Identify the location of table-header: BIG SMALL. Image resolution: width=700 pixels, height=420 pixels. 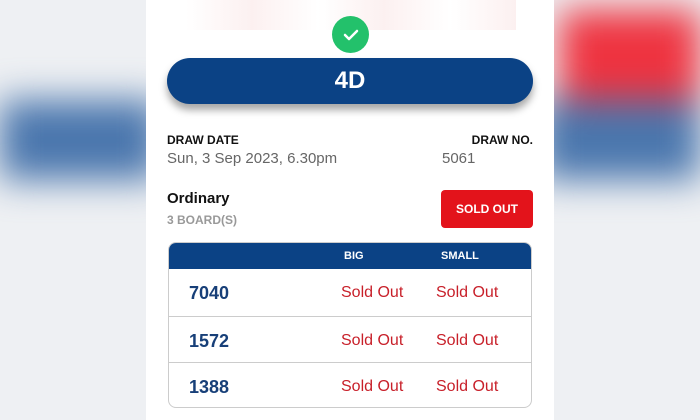
(350, 256).